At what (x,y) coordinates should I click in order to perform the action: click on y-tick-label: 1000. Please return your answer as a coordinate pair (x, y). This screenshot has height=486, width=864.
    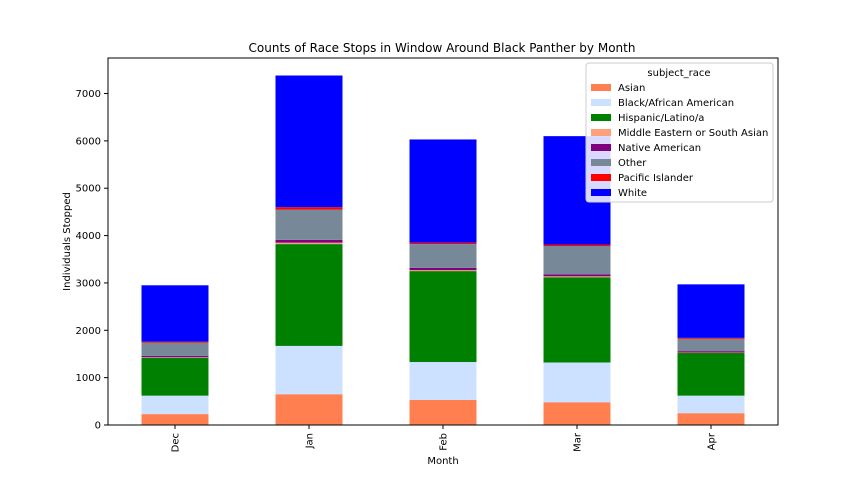
    Looking at the image, I should click on (88, 378).